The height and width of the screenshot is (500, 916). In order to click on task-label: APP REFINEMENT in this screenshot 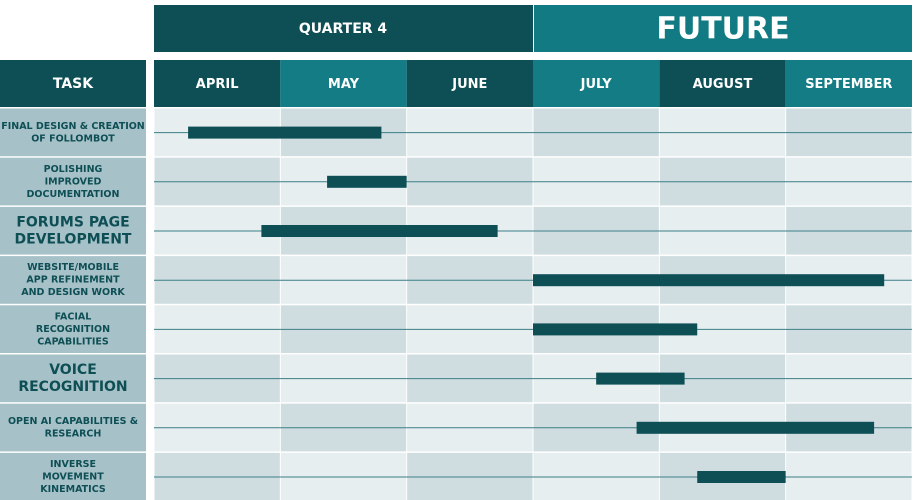, I will do `click(73, 280)`.